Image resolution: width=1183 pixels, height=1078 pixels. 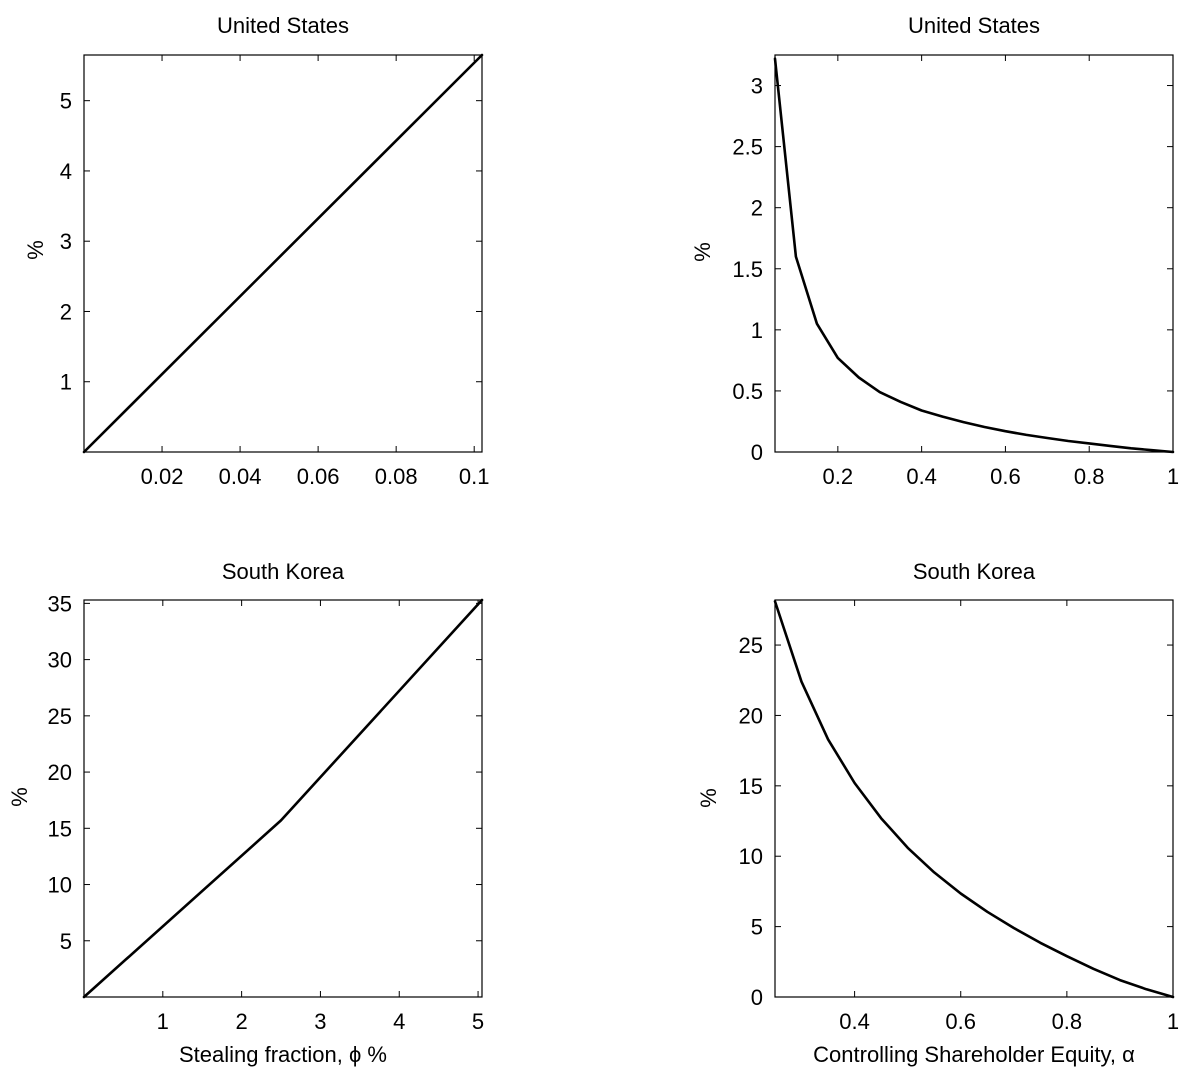 I want to click on x-tick-label: 0.08, so click(x=396, y=476).